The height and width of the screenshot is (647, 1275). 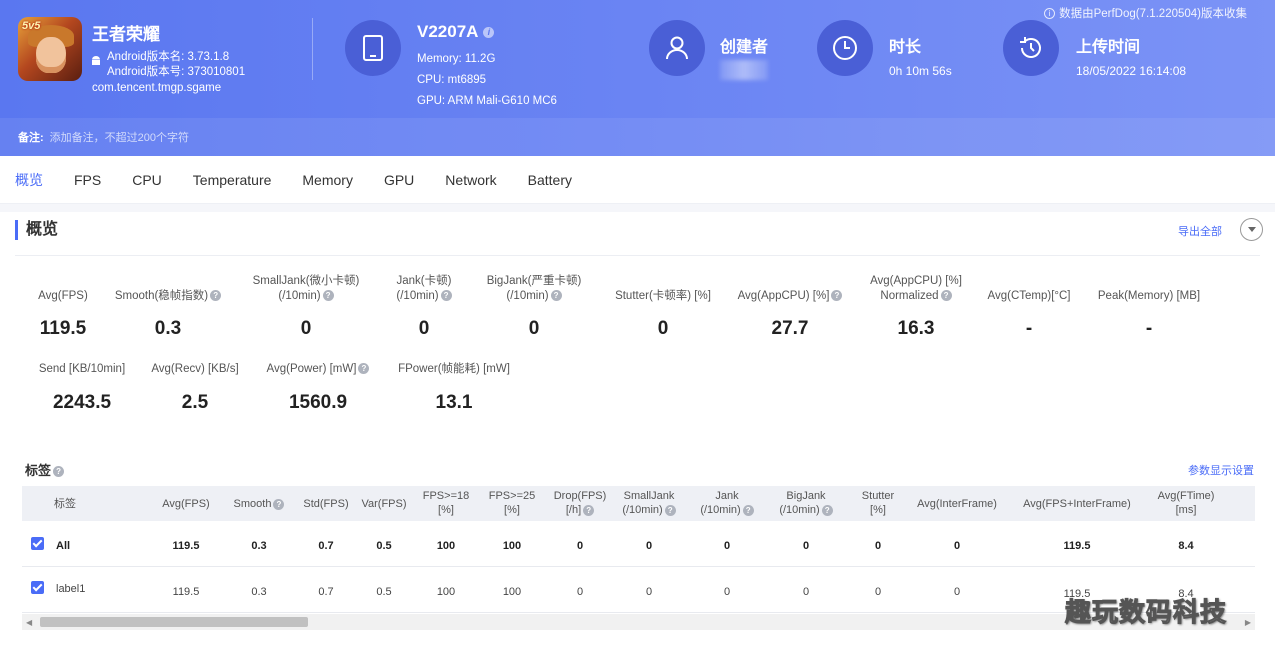 I want to click on tab-overview: 概览, so click(x=29, y=179).